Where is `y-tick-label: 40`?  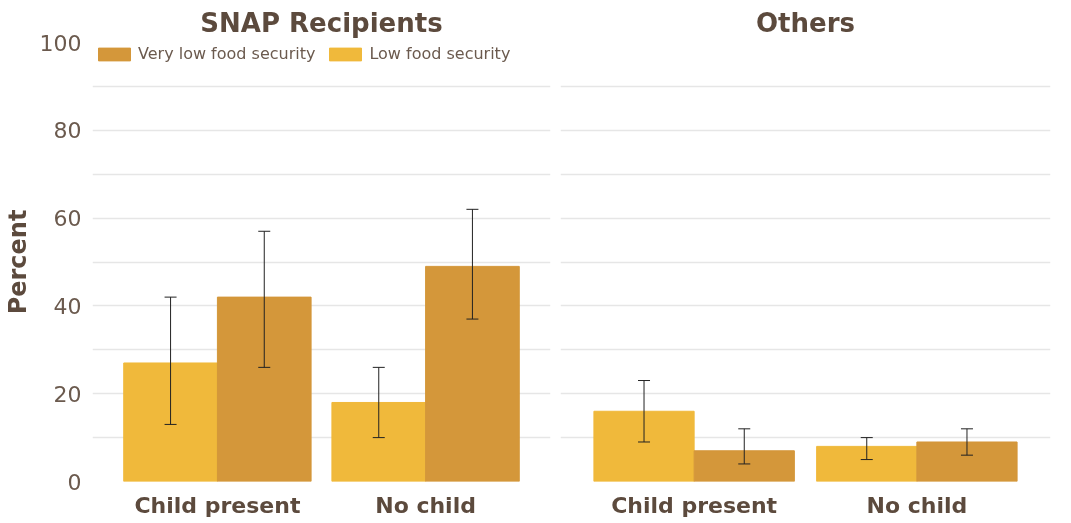 y-tick-label: 40 is located at coordinates (67, 306).